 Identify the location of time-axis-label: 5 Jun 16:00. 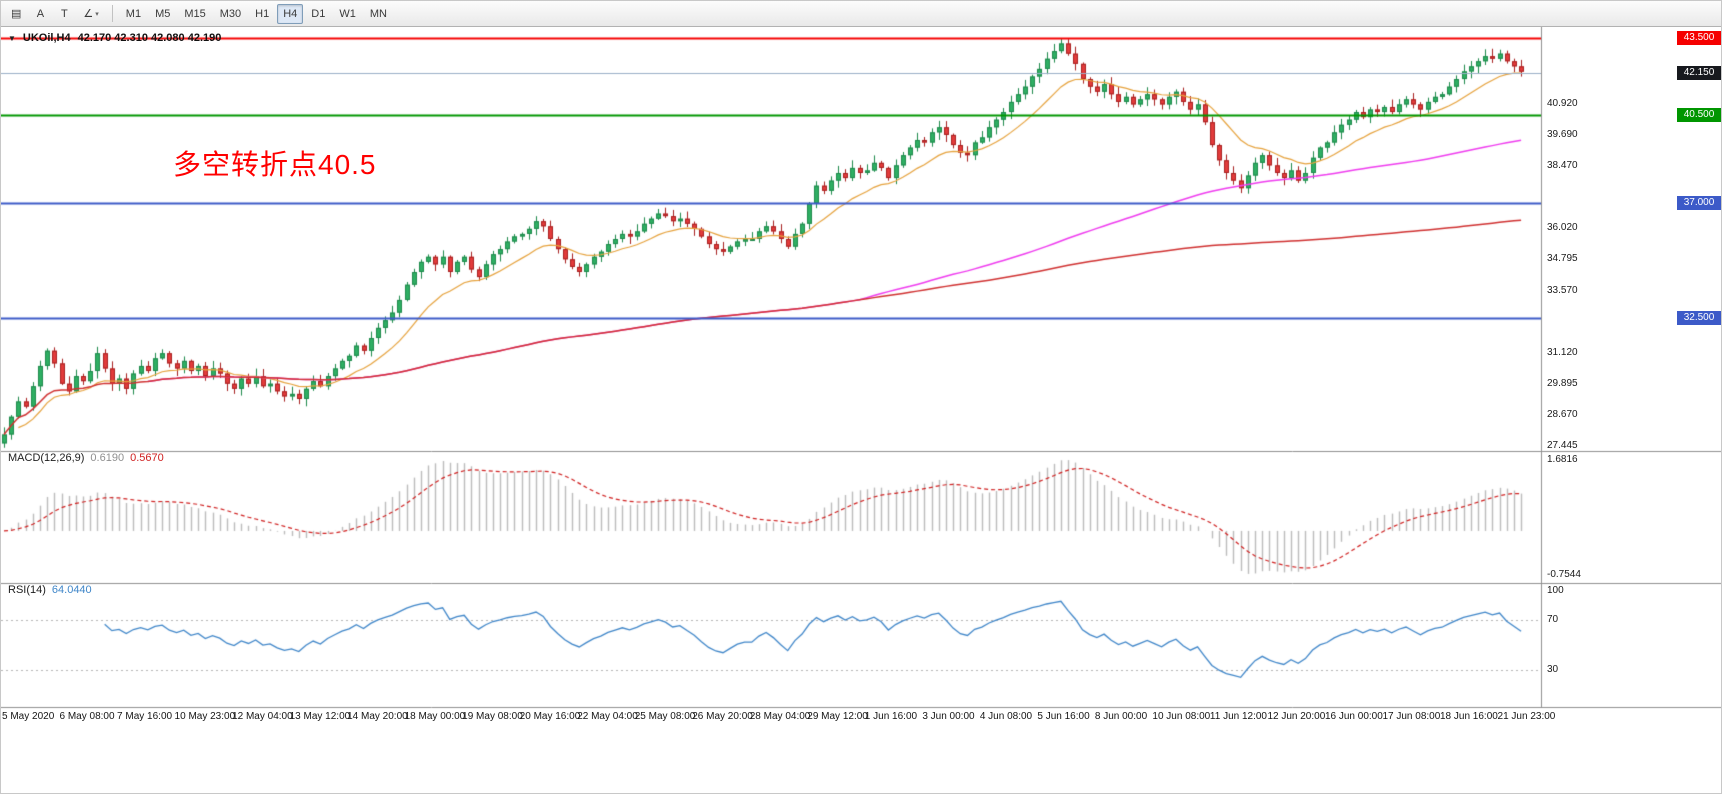
(1063, 716).